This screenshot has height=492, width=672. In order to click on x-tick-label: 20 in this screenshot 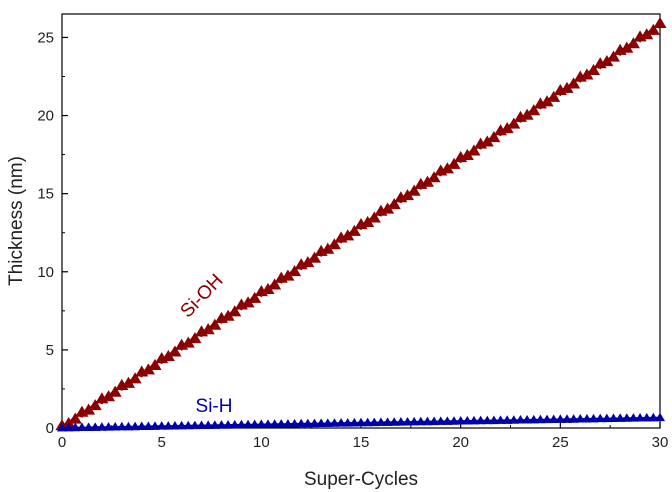, I will do `click(460, 442)`.